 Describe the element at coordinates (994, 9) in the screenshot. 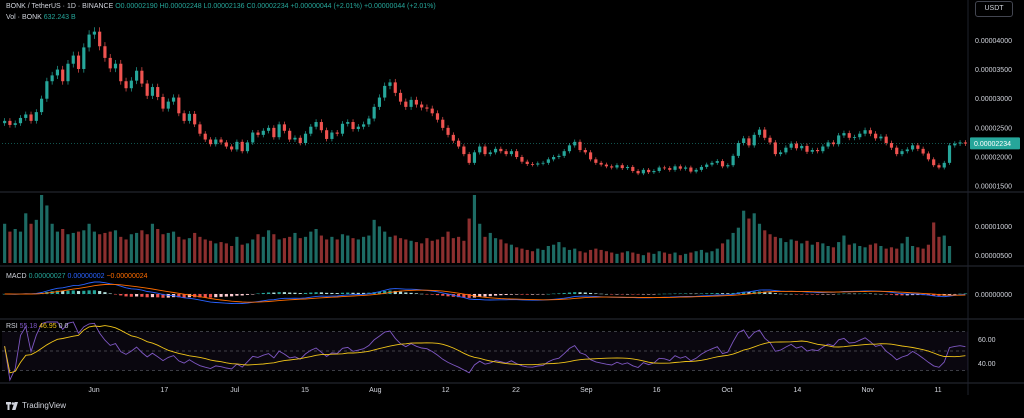

I see `currency-button: USDT` at that location.